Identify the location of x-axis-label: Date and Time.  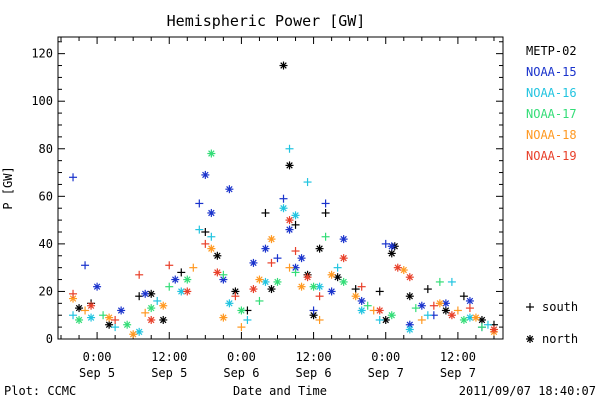
(280, 391).